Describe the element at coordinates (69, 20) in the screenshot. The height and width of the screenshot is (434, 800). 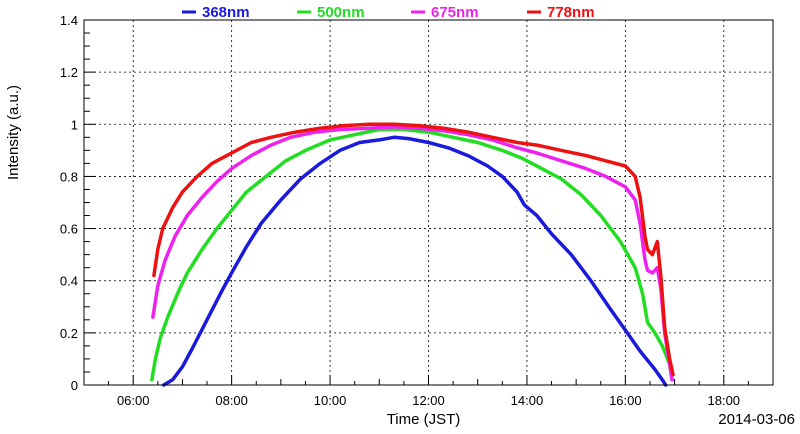
I see `y-tick-label: 1.4` at that location.